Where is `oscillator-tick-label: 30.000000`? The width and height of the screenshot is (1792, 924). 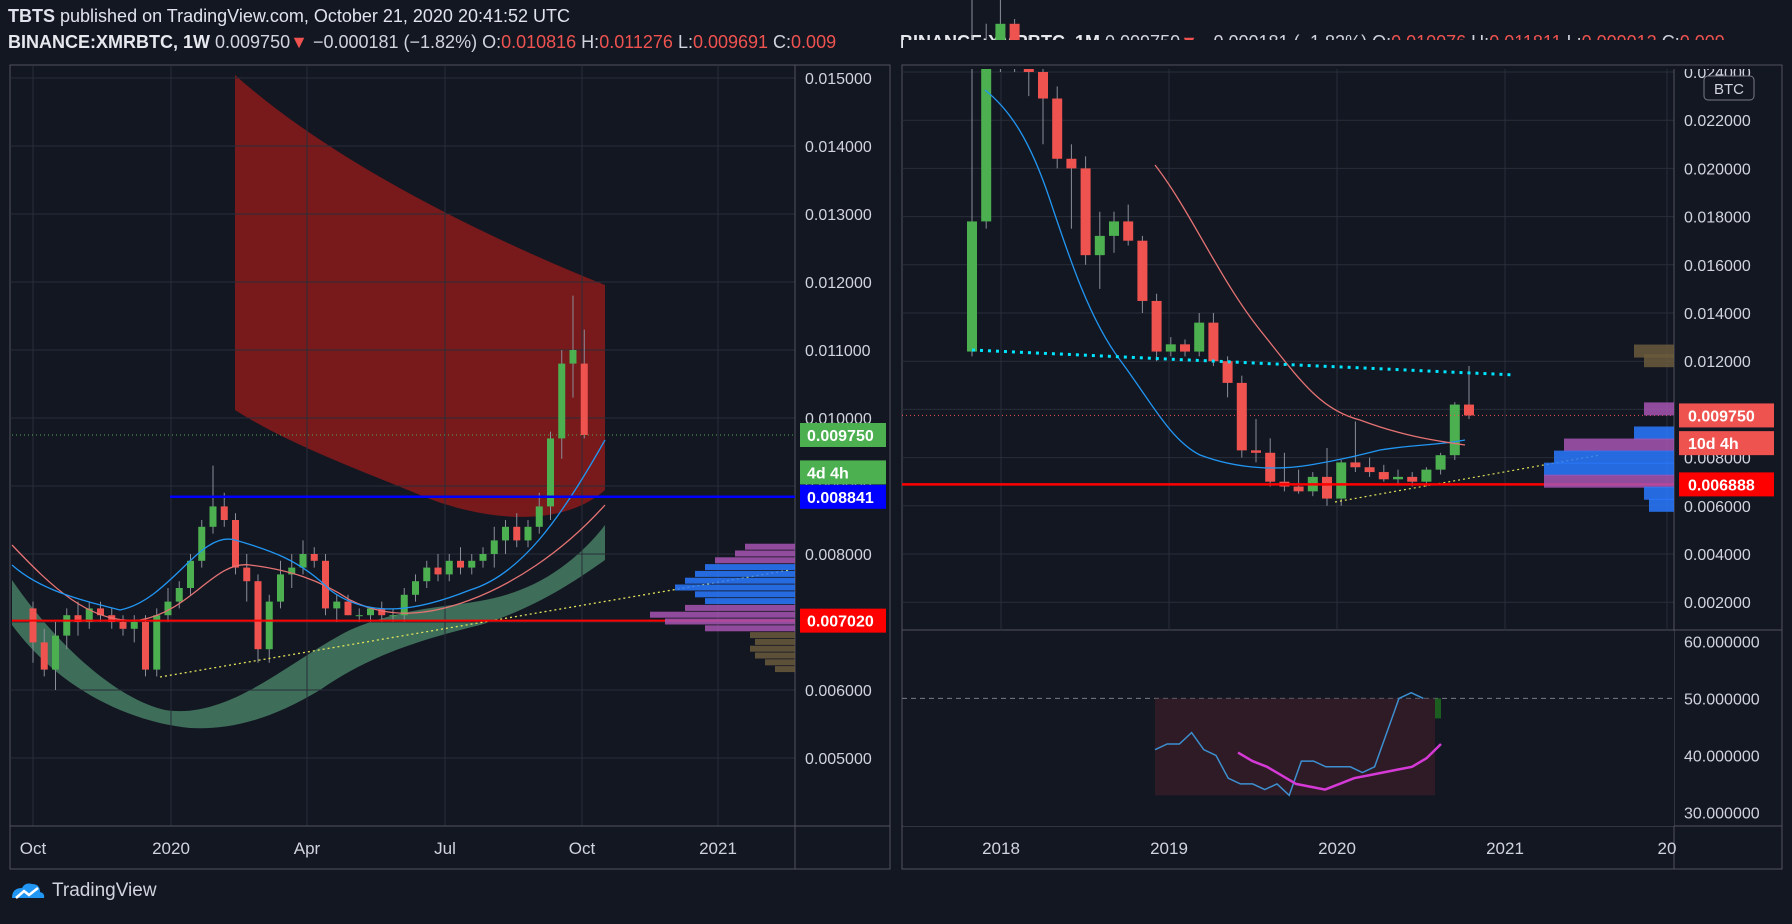 oscillator-tick-label: 30.000000 is located at coordinates (1722, 813).